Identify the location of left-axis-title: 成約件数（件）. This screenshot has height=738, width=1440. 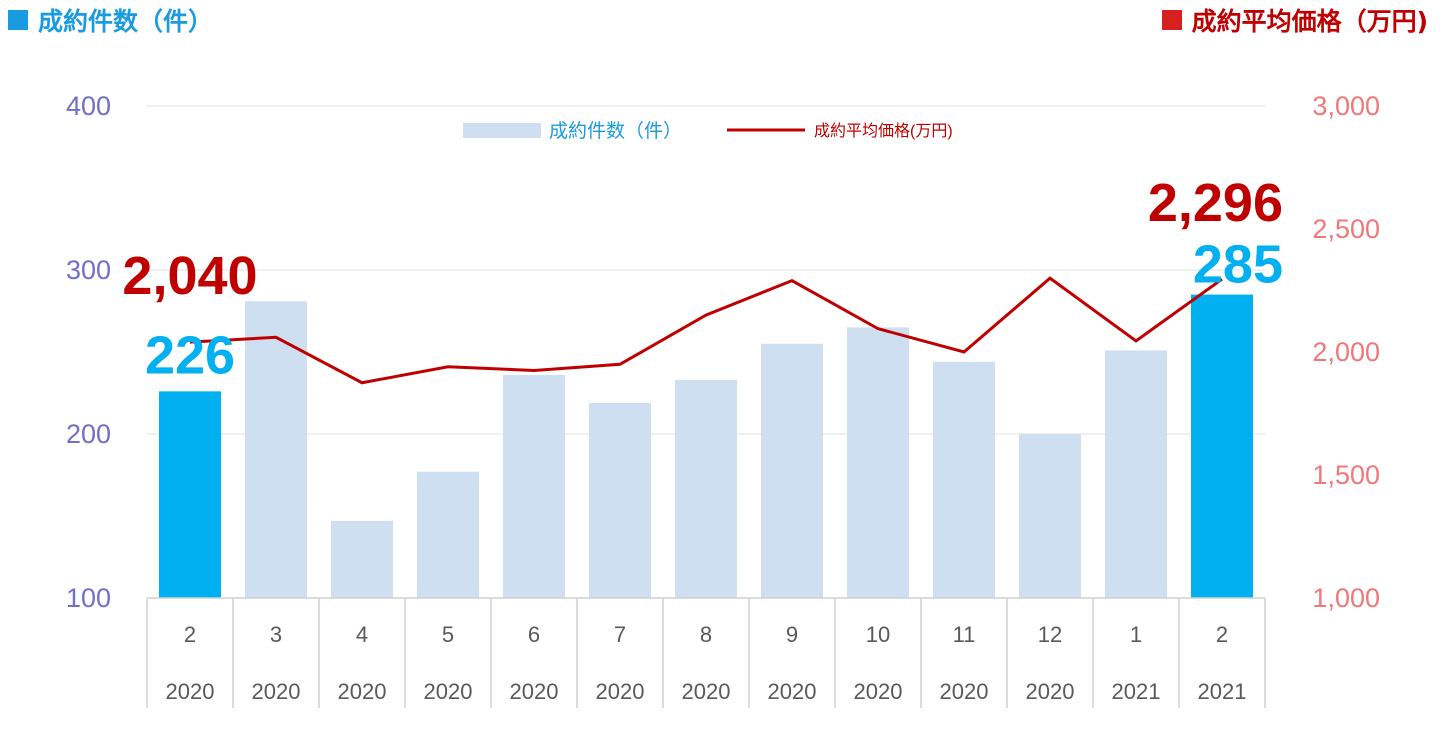
(110, 20).